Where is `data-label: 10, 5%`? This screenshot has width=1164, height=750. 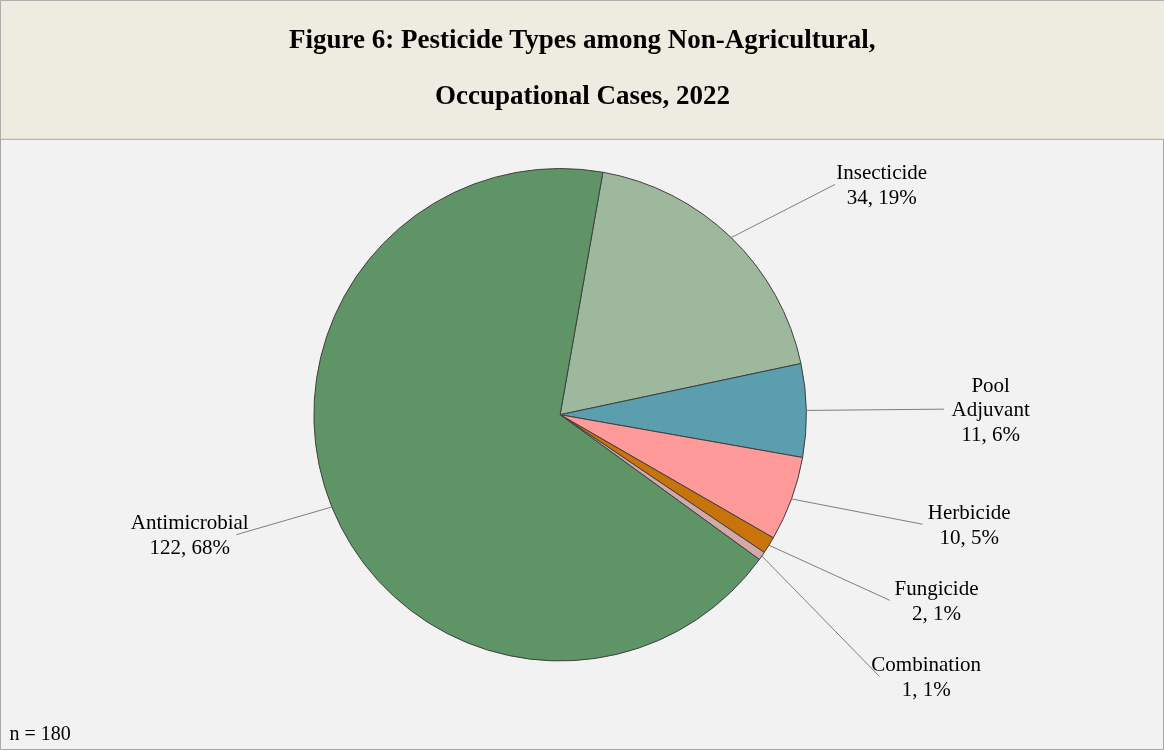
data-label: 10, 5% is located at coordinates (969, 536).